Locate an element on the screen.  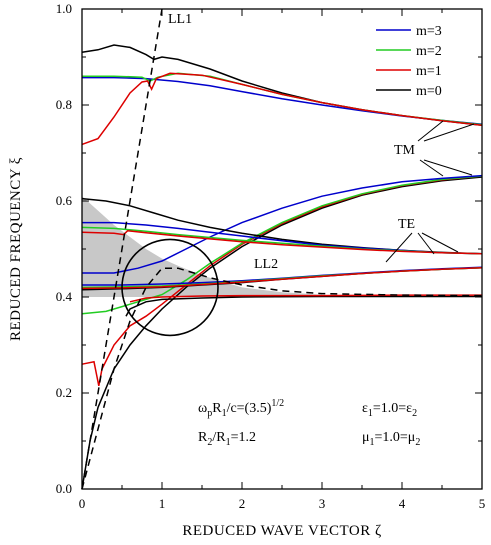
param-plasma: ωpR1/c=(3.5)1/2 is located at coordinates (241, 408).